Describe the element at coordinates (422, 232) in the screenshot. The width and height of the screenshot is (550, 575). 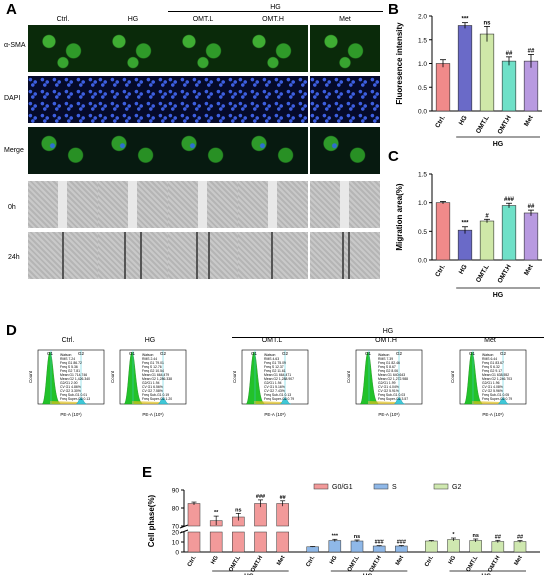
I see `y-tick-label: 0.5` at that location.